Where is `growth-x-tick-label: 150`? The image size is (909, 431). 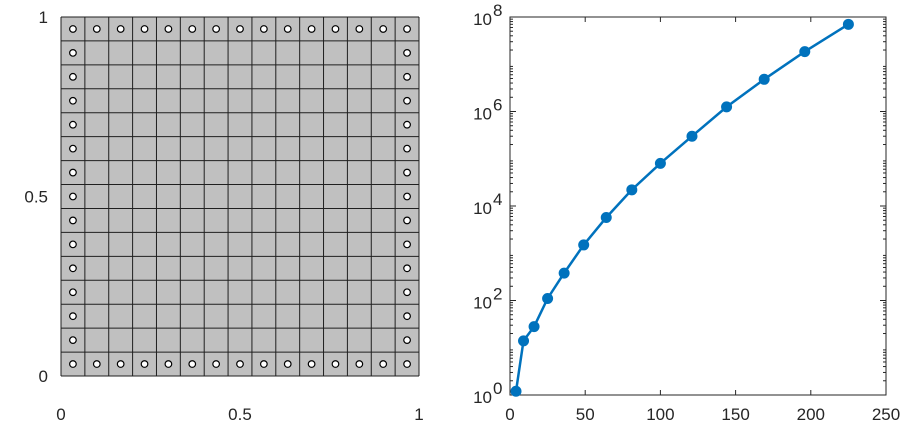
growth-x-tick-label: 150 is located at coordinates (735, 414).